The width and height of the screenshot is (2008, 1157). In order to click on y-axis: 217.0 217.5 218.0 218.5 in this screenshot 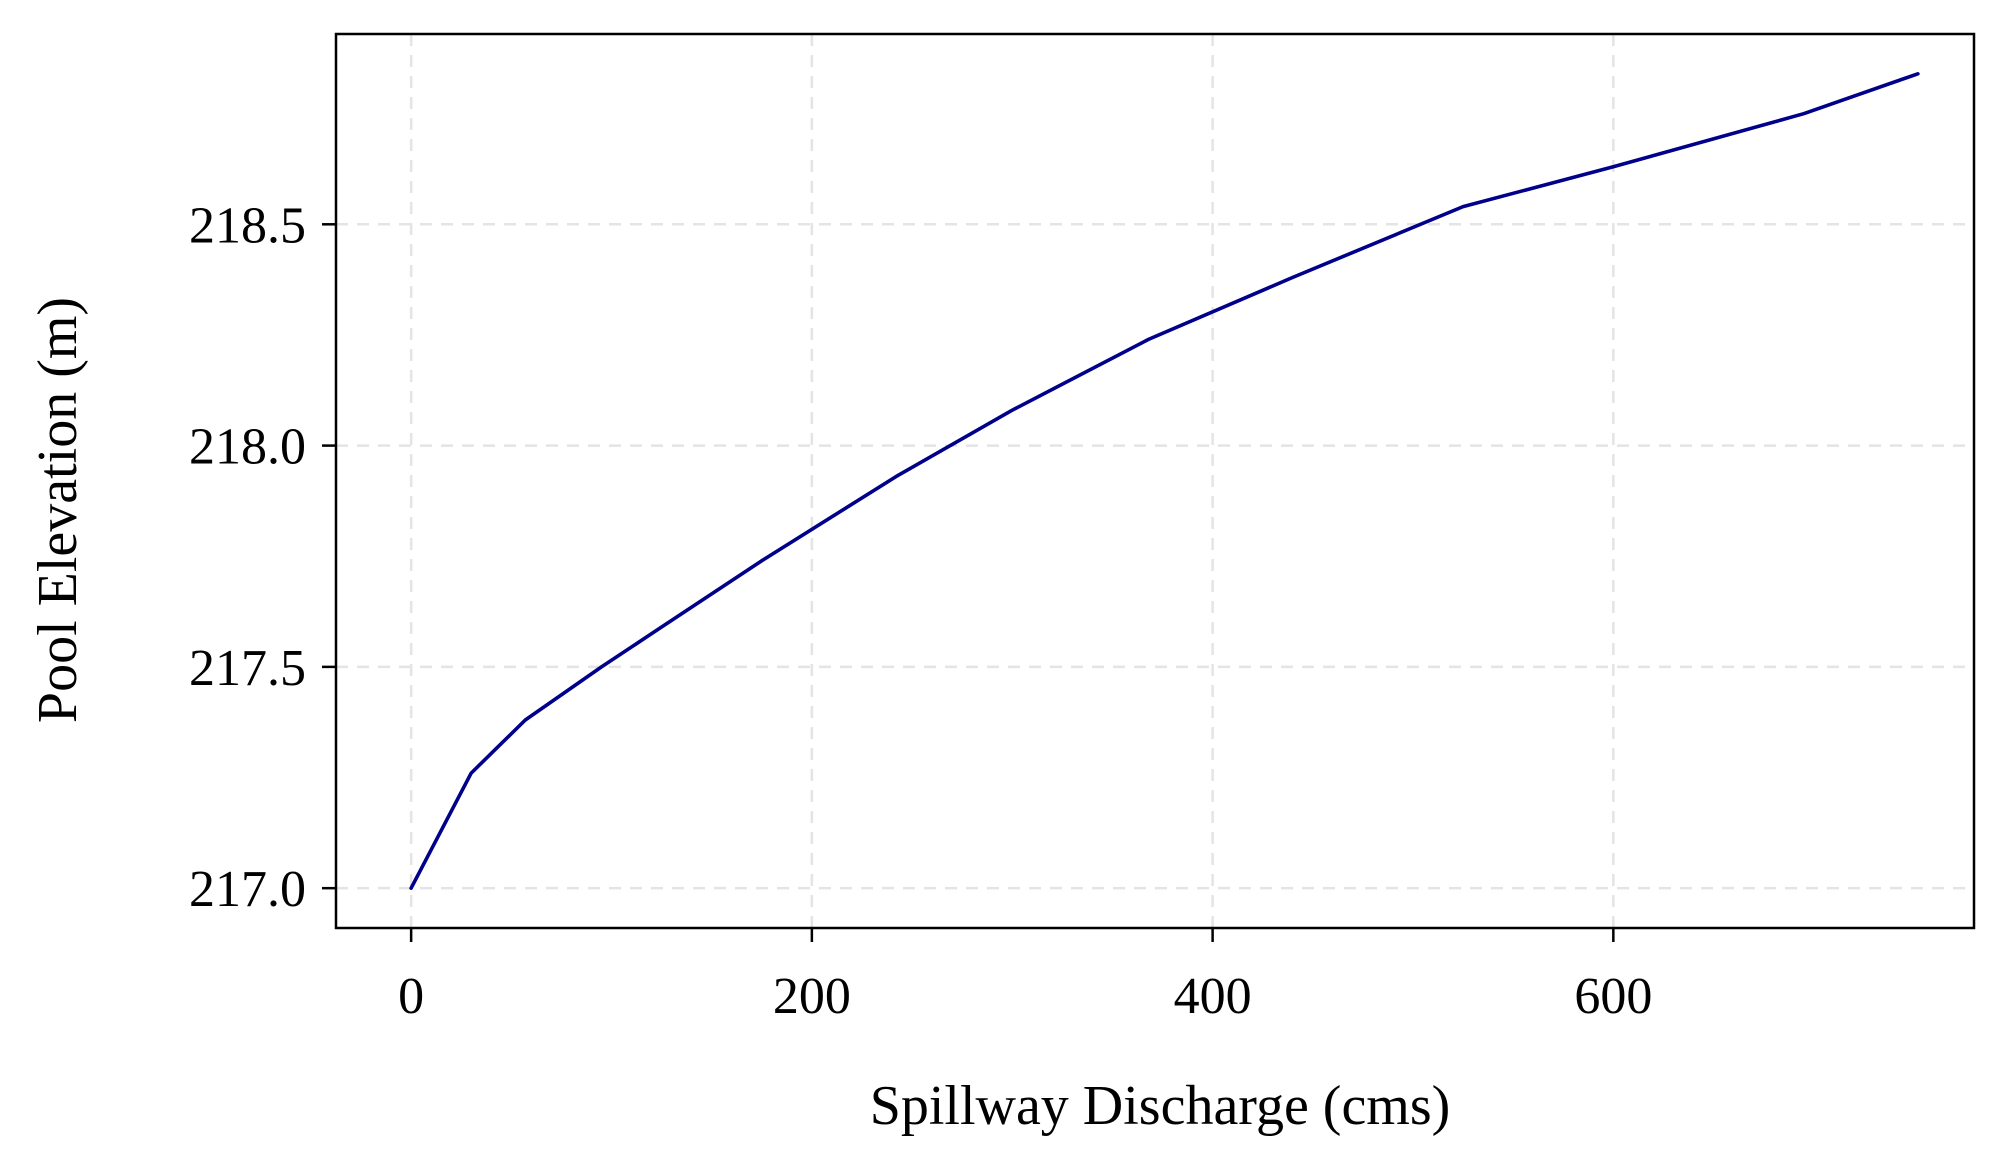, I will do `click(262, 557)`.